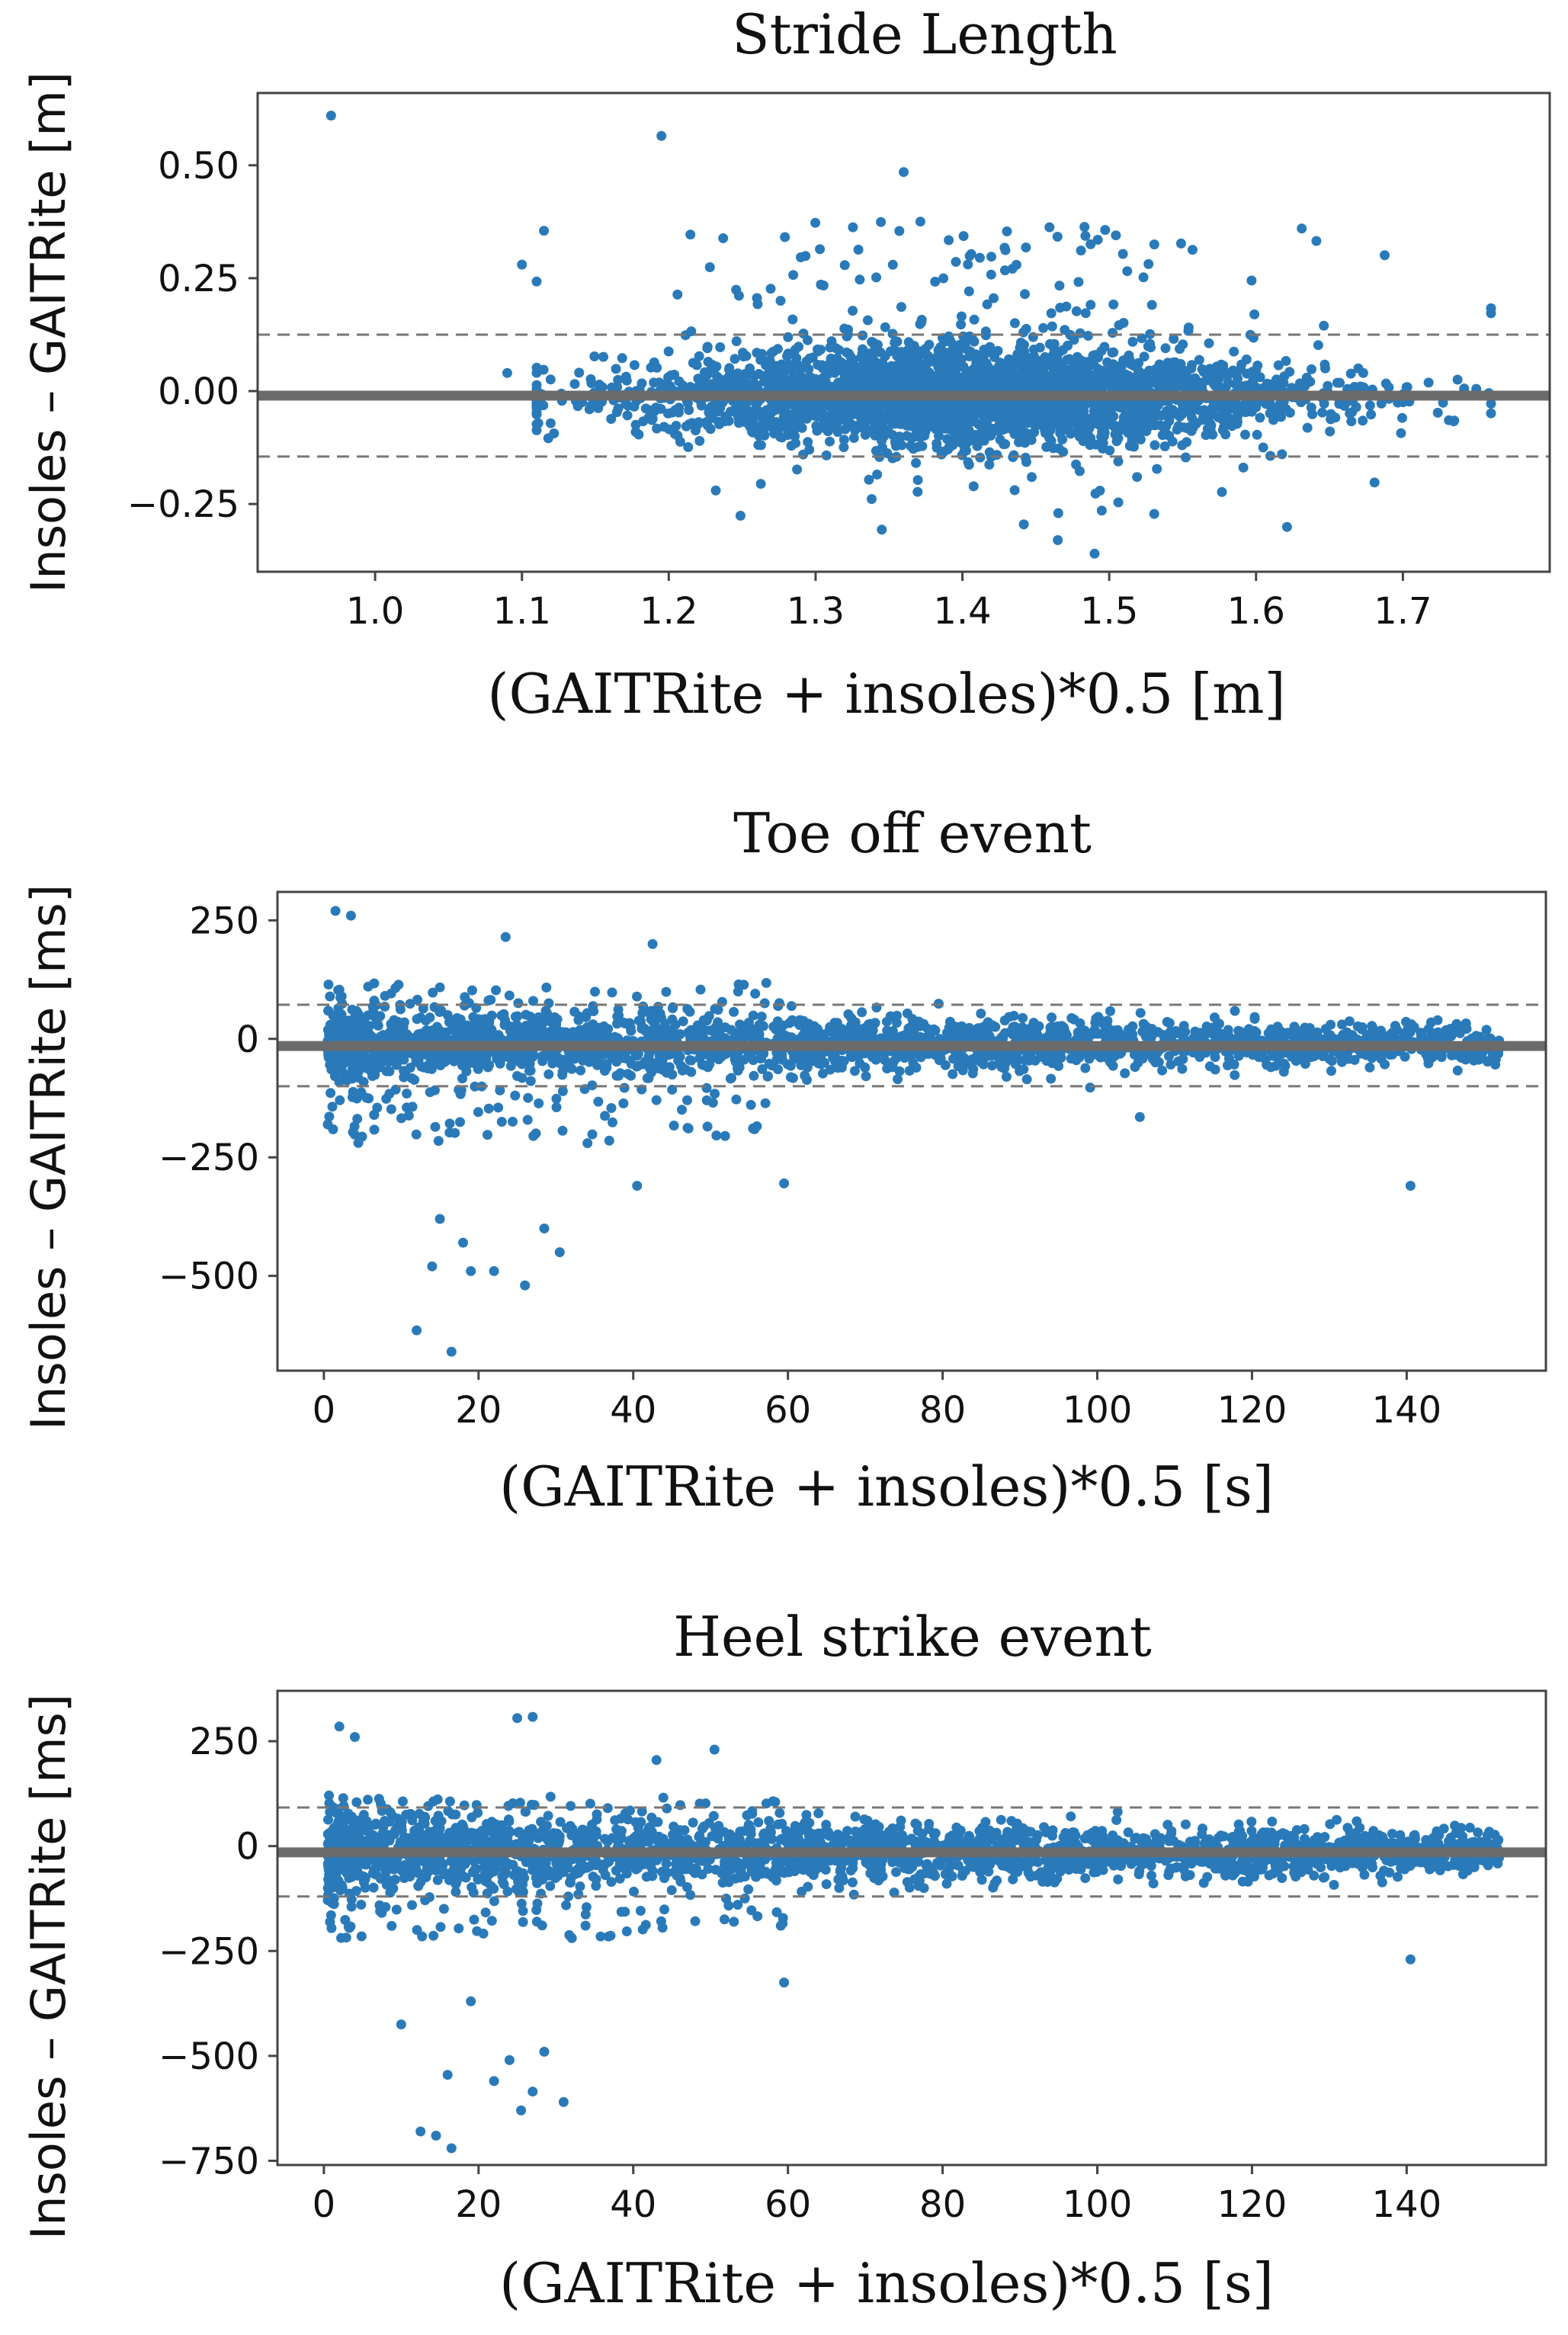  I want to click on y-tick-label: 0.00, so click(198, 392).